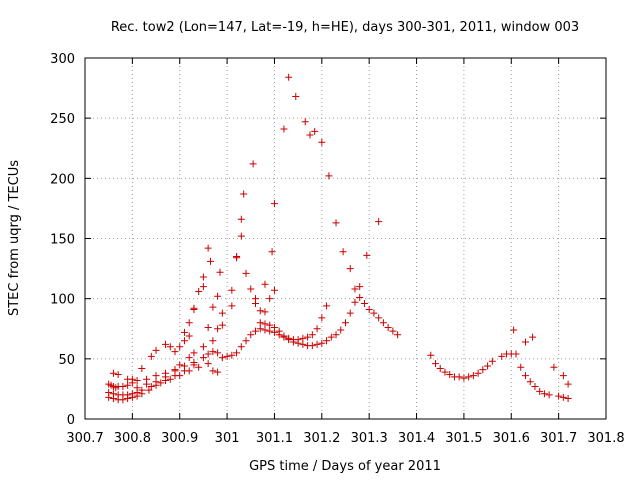 This screenshot has width=640, height=480. I want to click on y-tick-label: 300, so click(62, 59).